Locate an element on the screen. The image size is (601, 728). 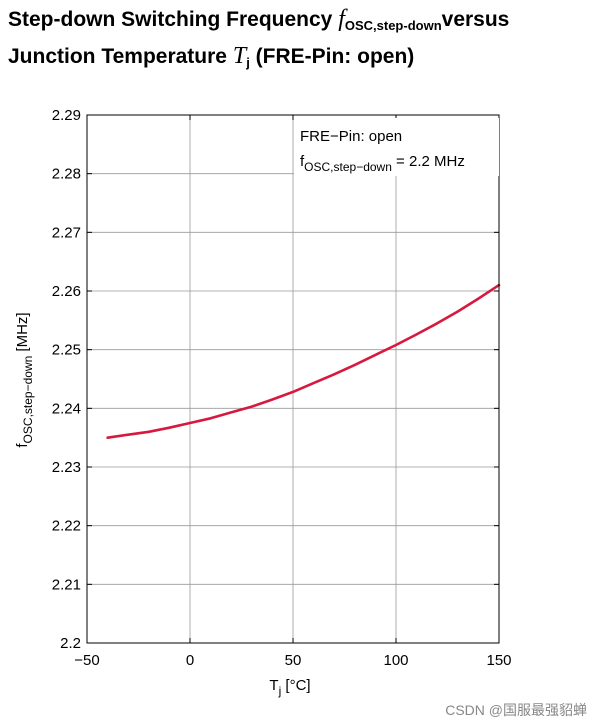
title-line-1-tail: versus is located at coordinates (475, 19).